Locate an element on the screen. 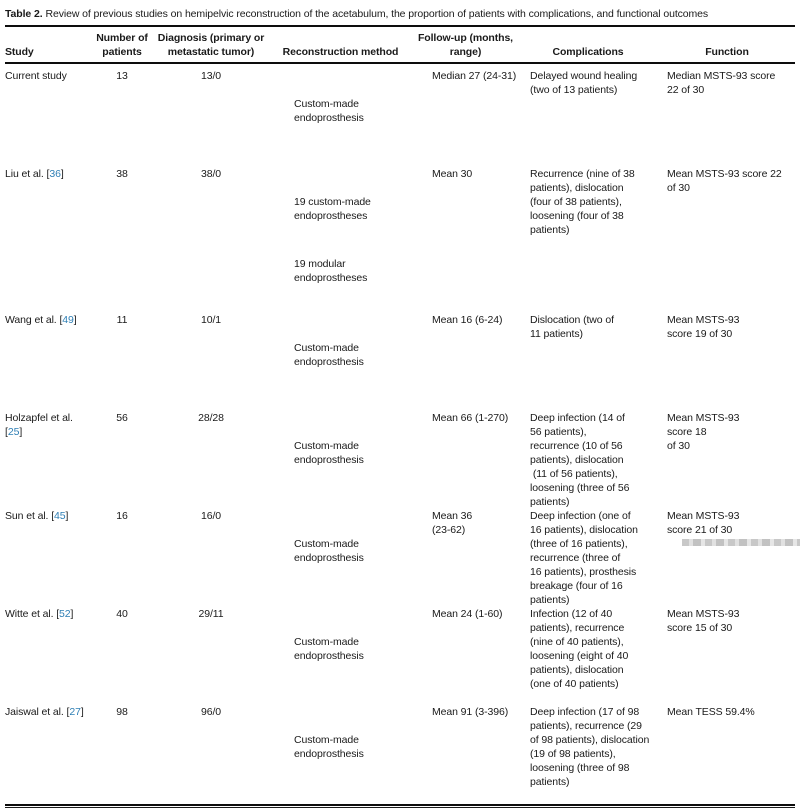  citation-number: 36 is located at coordinates (55, 174).